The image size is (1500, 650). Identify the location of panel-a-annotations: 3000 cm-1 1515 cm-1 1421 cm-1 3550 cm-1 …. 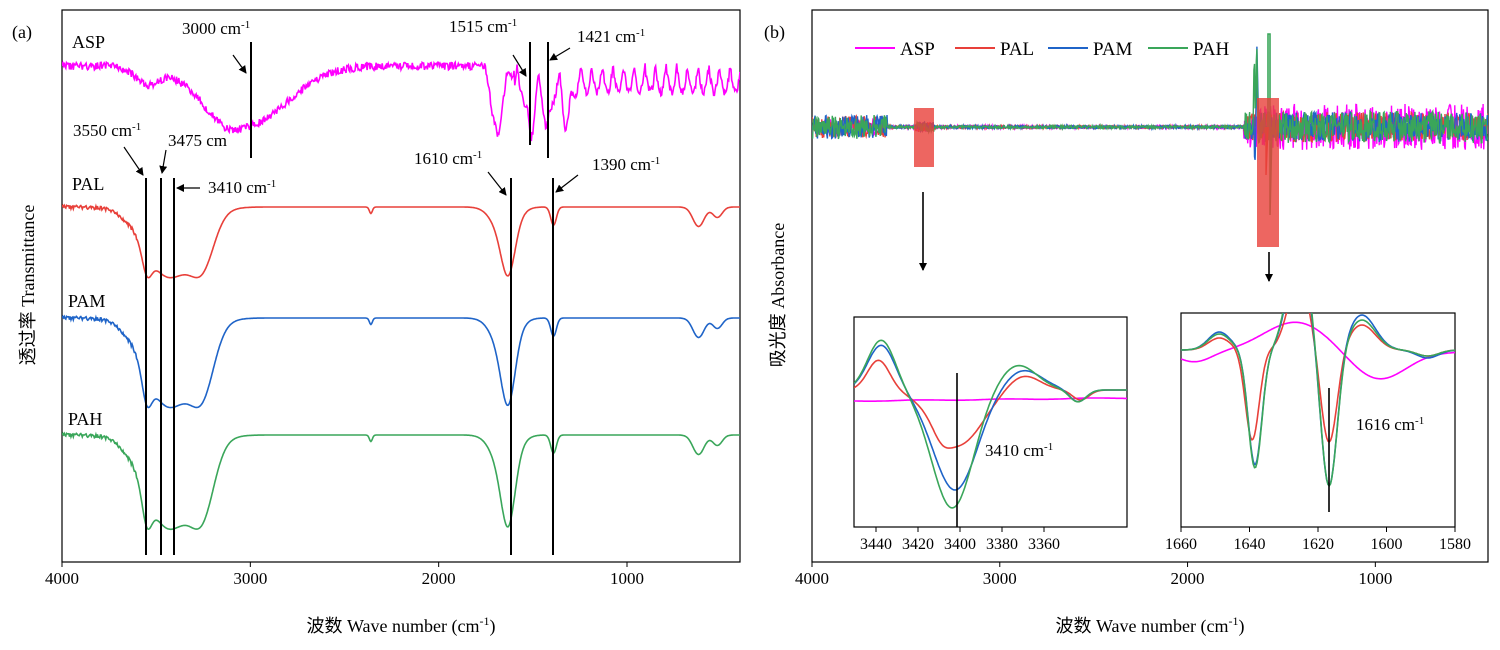
(366, 107).